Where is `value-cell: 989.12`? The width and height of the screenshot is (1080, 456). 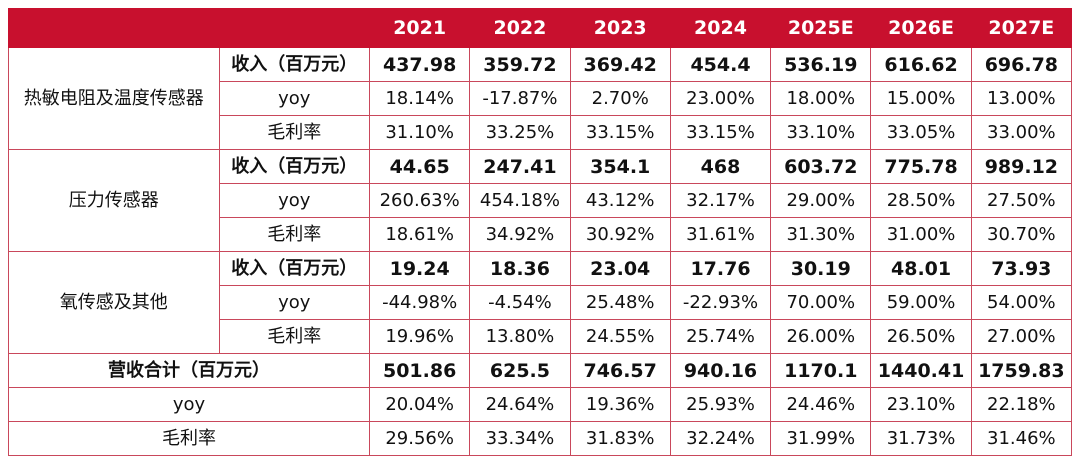 value-cell: 989.12 is located at coordinates (1021, 166).